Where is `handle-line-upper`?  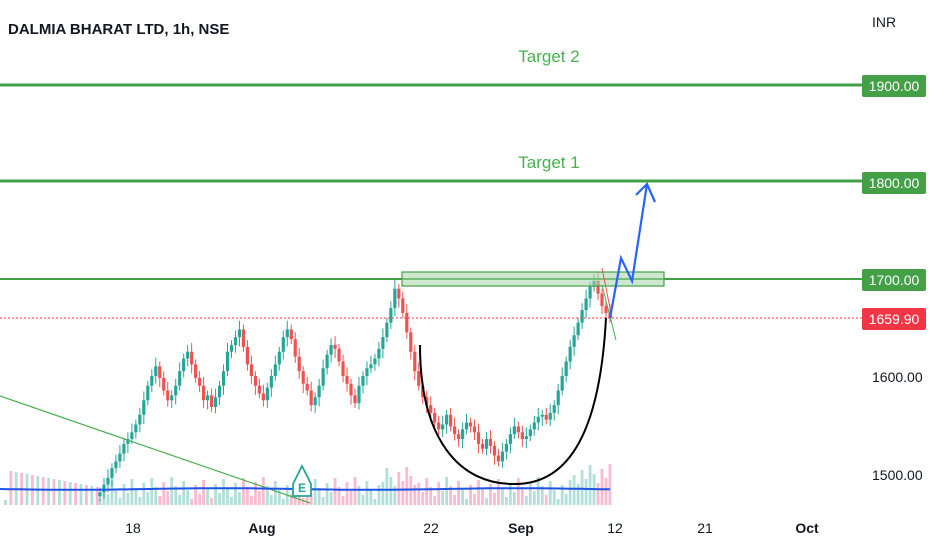 handle-line-upper is located at coordinates (607, 293).